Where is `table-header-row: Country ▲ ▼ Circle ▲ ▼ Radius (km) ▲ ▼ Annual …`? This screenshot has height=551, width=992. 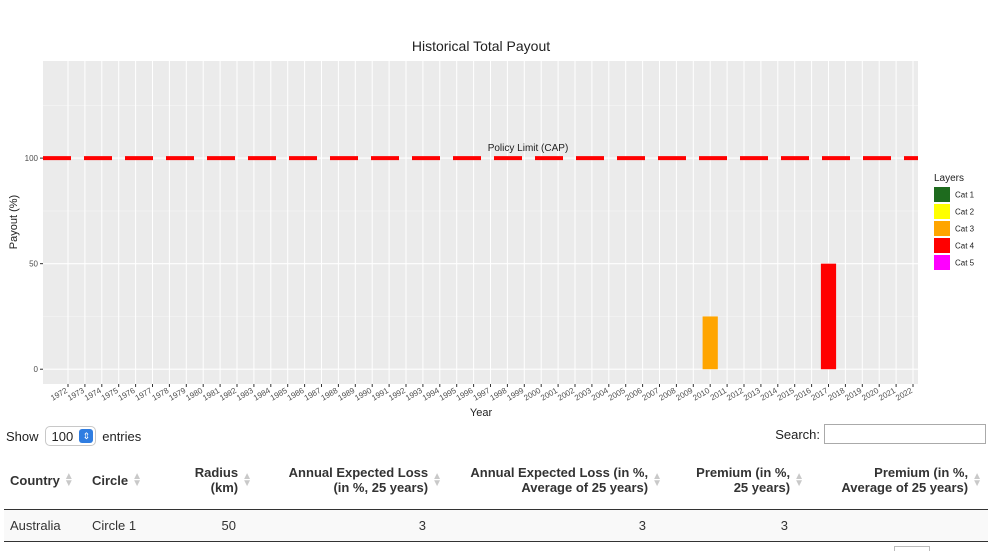
table-header-row: Country ▲ ▼ Circle ▲ ▼ Radius (km) ▲ ▼ Annual … is located at coordinates (496, 480).